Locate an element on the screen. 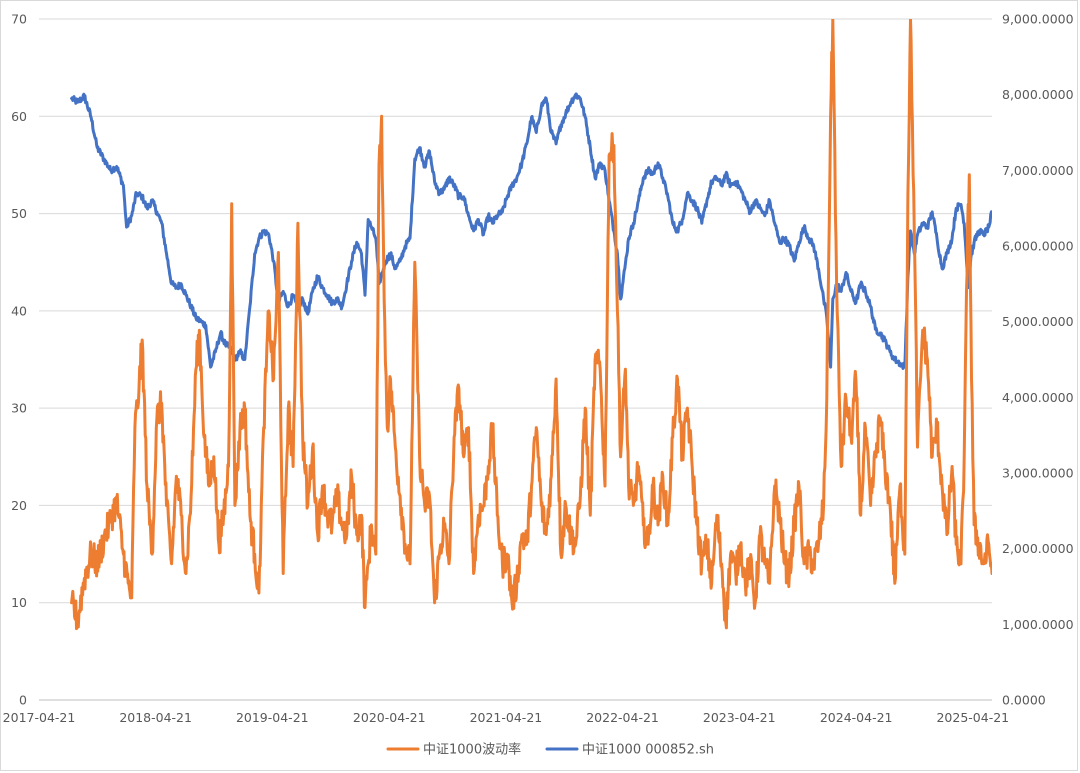 Image resolution: width=1080 pixels, height=773 pixels. y-left-tick-label: 10 is located at coordinates (19, 602).